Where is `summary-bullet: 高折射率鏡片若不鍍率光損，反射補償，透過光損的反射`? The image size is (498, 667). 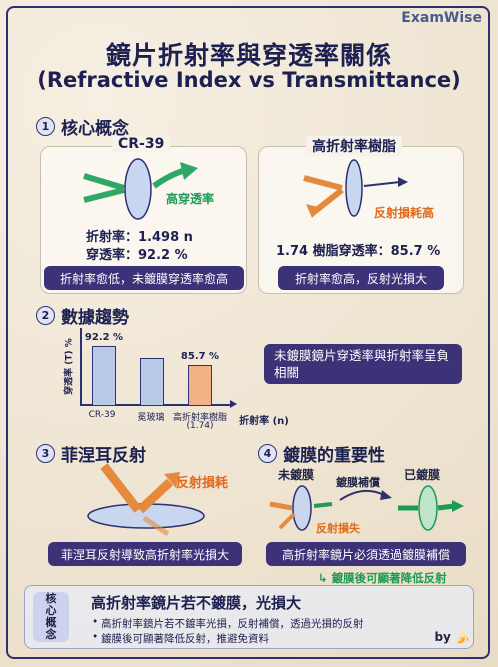 summary-bullet: 高折射率鏡片若不鍍率光損，反射補償，透過光損的反射 is located at coordinates (227, 623).